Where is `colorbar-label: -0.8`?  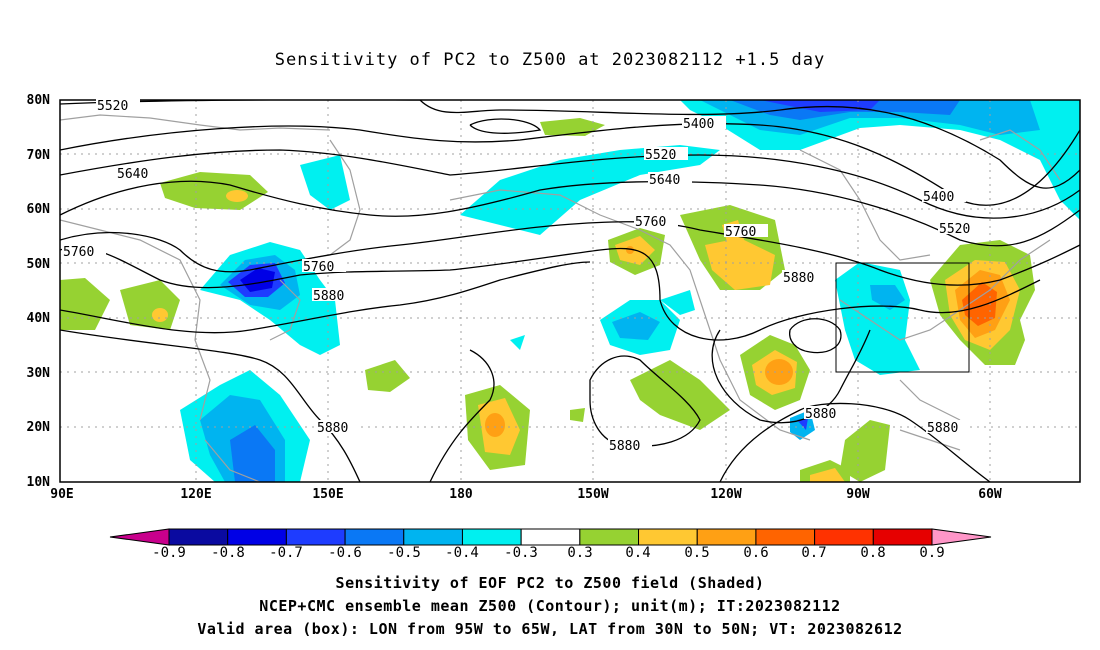
colorbar-label: -0.8 is located at coordinates (228, 553).